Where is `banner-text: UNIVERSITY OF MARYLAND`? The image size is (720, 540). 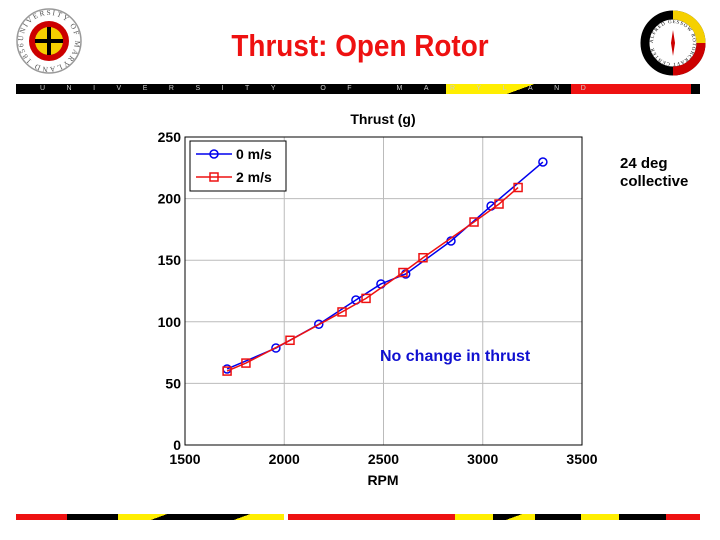
banner-text: UNIVERSITY OF MARYLAND is located at coordinates (324, 88).